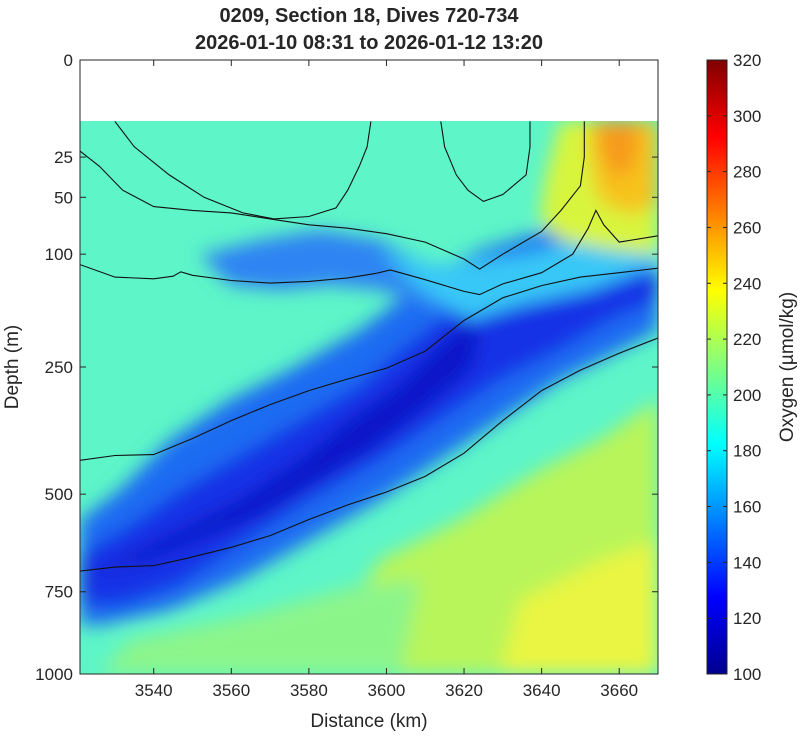 The height and width of the screenshot is (739, 800). Describe the element at coordinates (59, 592) in the screenshot. I see `y-tick-label: 750` at that location.